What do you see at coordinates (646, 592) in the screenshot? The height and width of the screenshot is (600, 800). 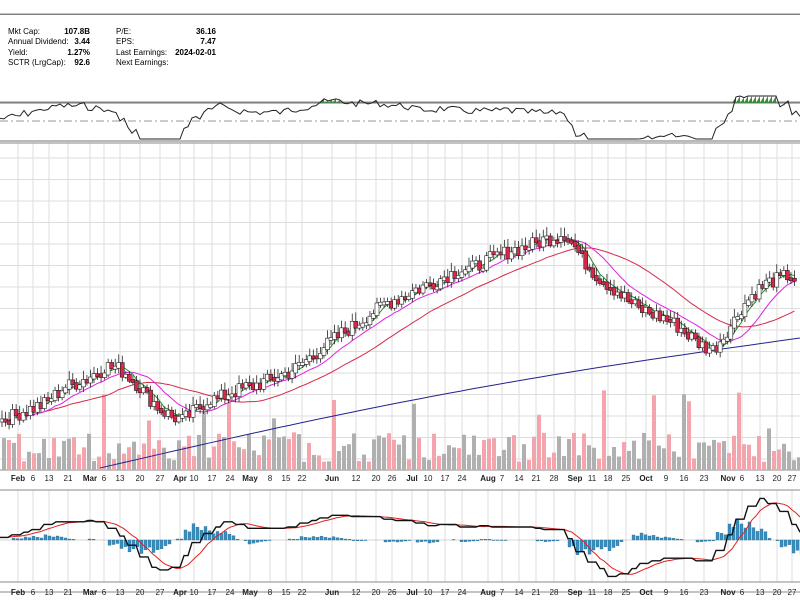 I see `x-axis-month-label: Oct` at bounding box center [646, 592].